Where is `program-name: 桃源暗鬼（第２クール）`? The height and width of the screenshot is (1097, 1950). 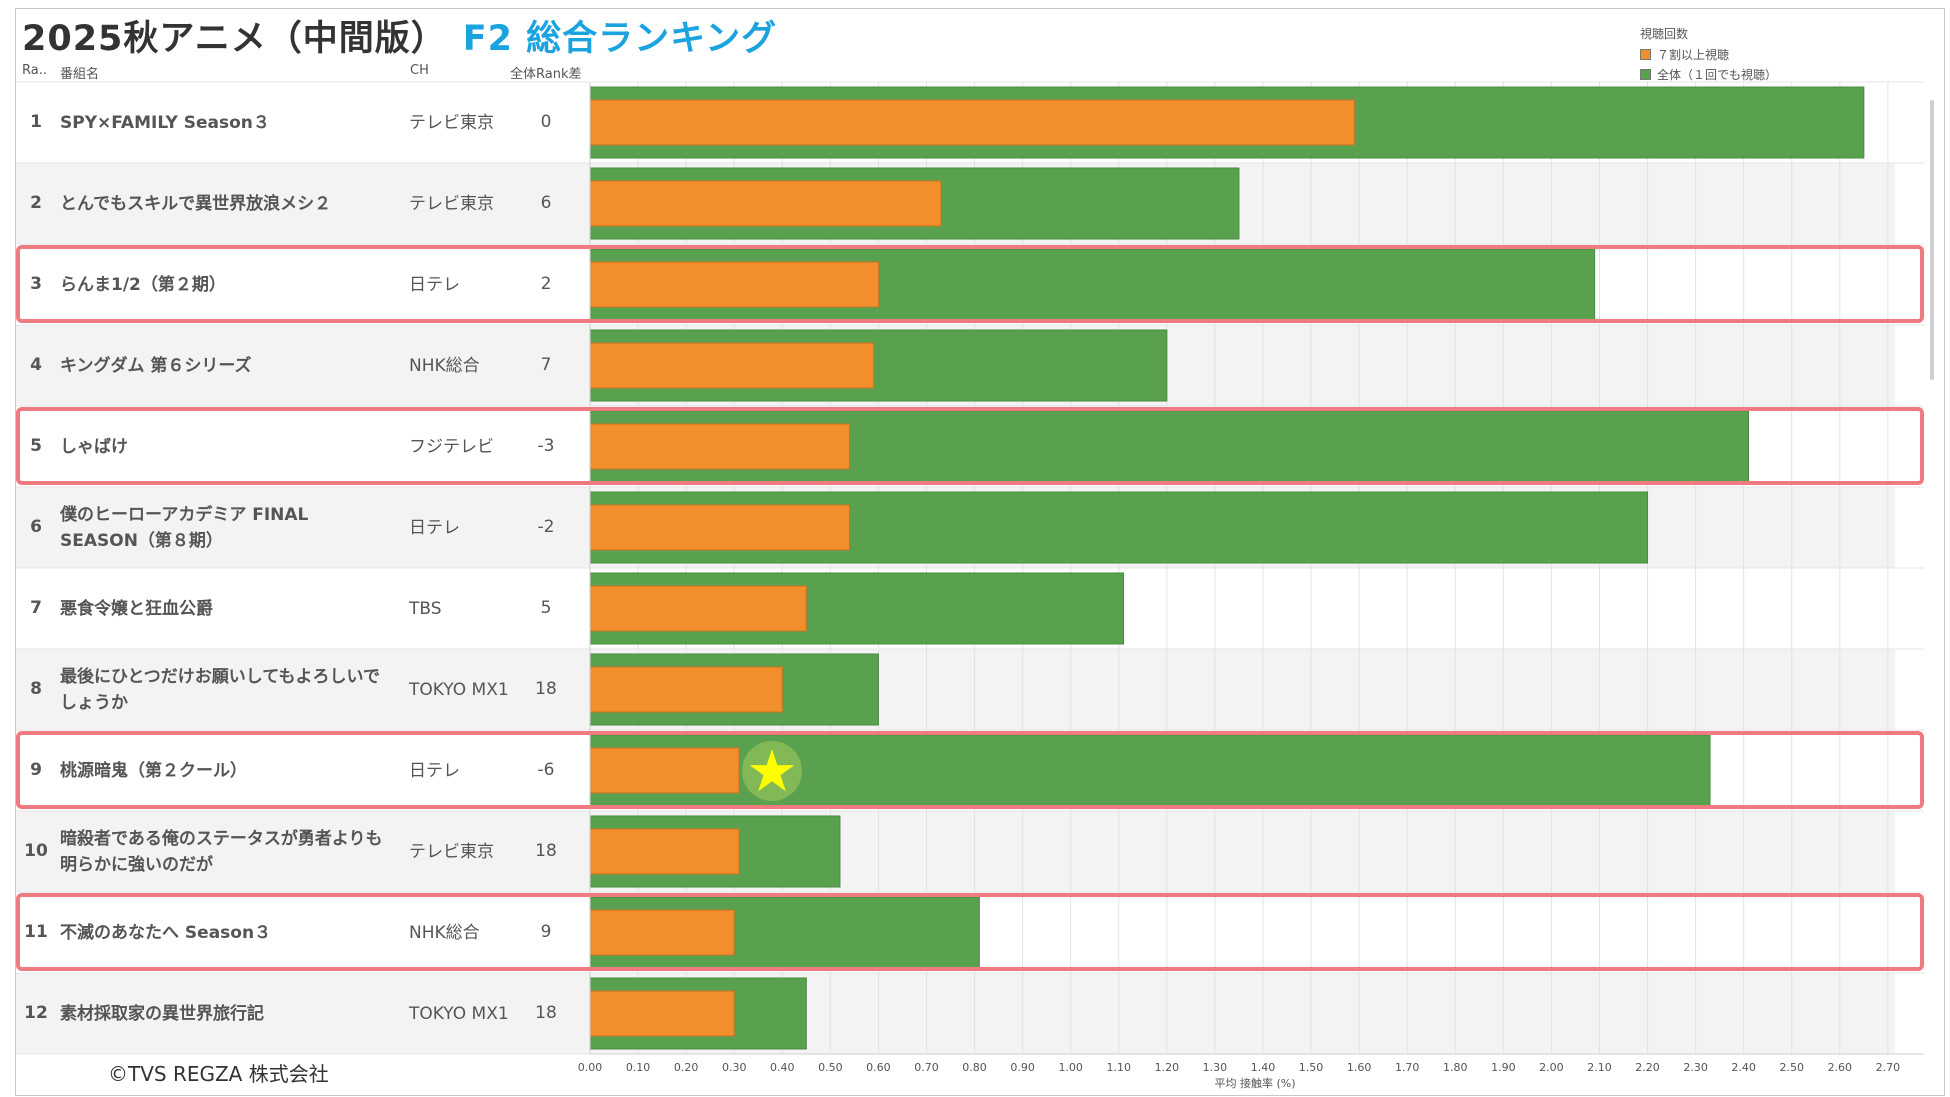
program-name: 桃源暗鬼（第２クール） is located at coordinates (153, 770).